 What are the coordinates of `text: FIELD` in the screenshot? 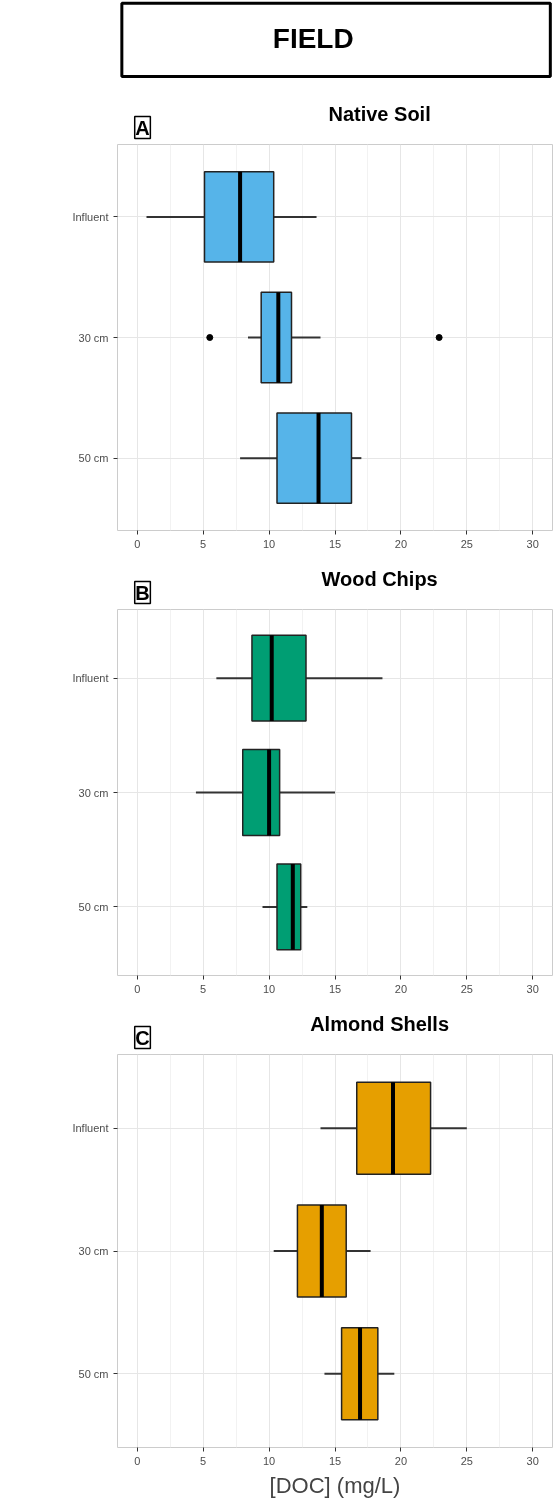 It's located at (313, 38).